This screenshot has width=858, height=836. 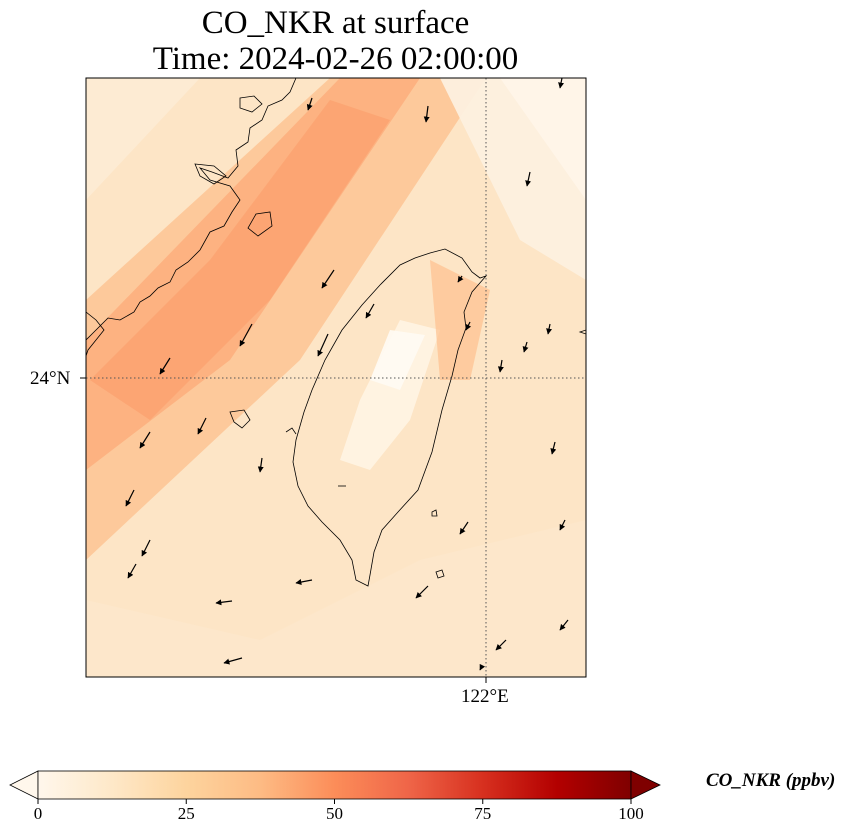 What do you see at coordinates (334, 801) in the screenshot?
I see `colorbar-tick-marks` at bounding box center [334, 801].